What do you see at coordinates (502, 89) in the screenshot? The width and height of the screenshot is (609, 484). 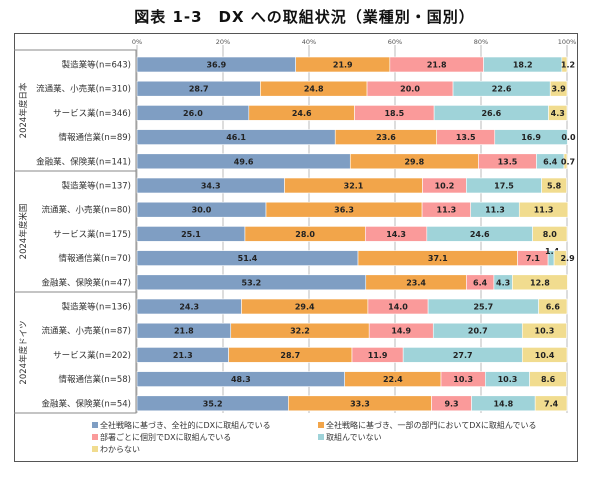 I see `bar-value-label: 22.6` at bounding box center [502, 89].